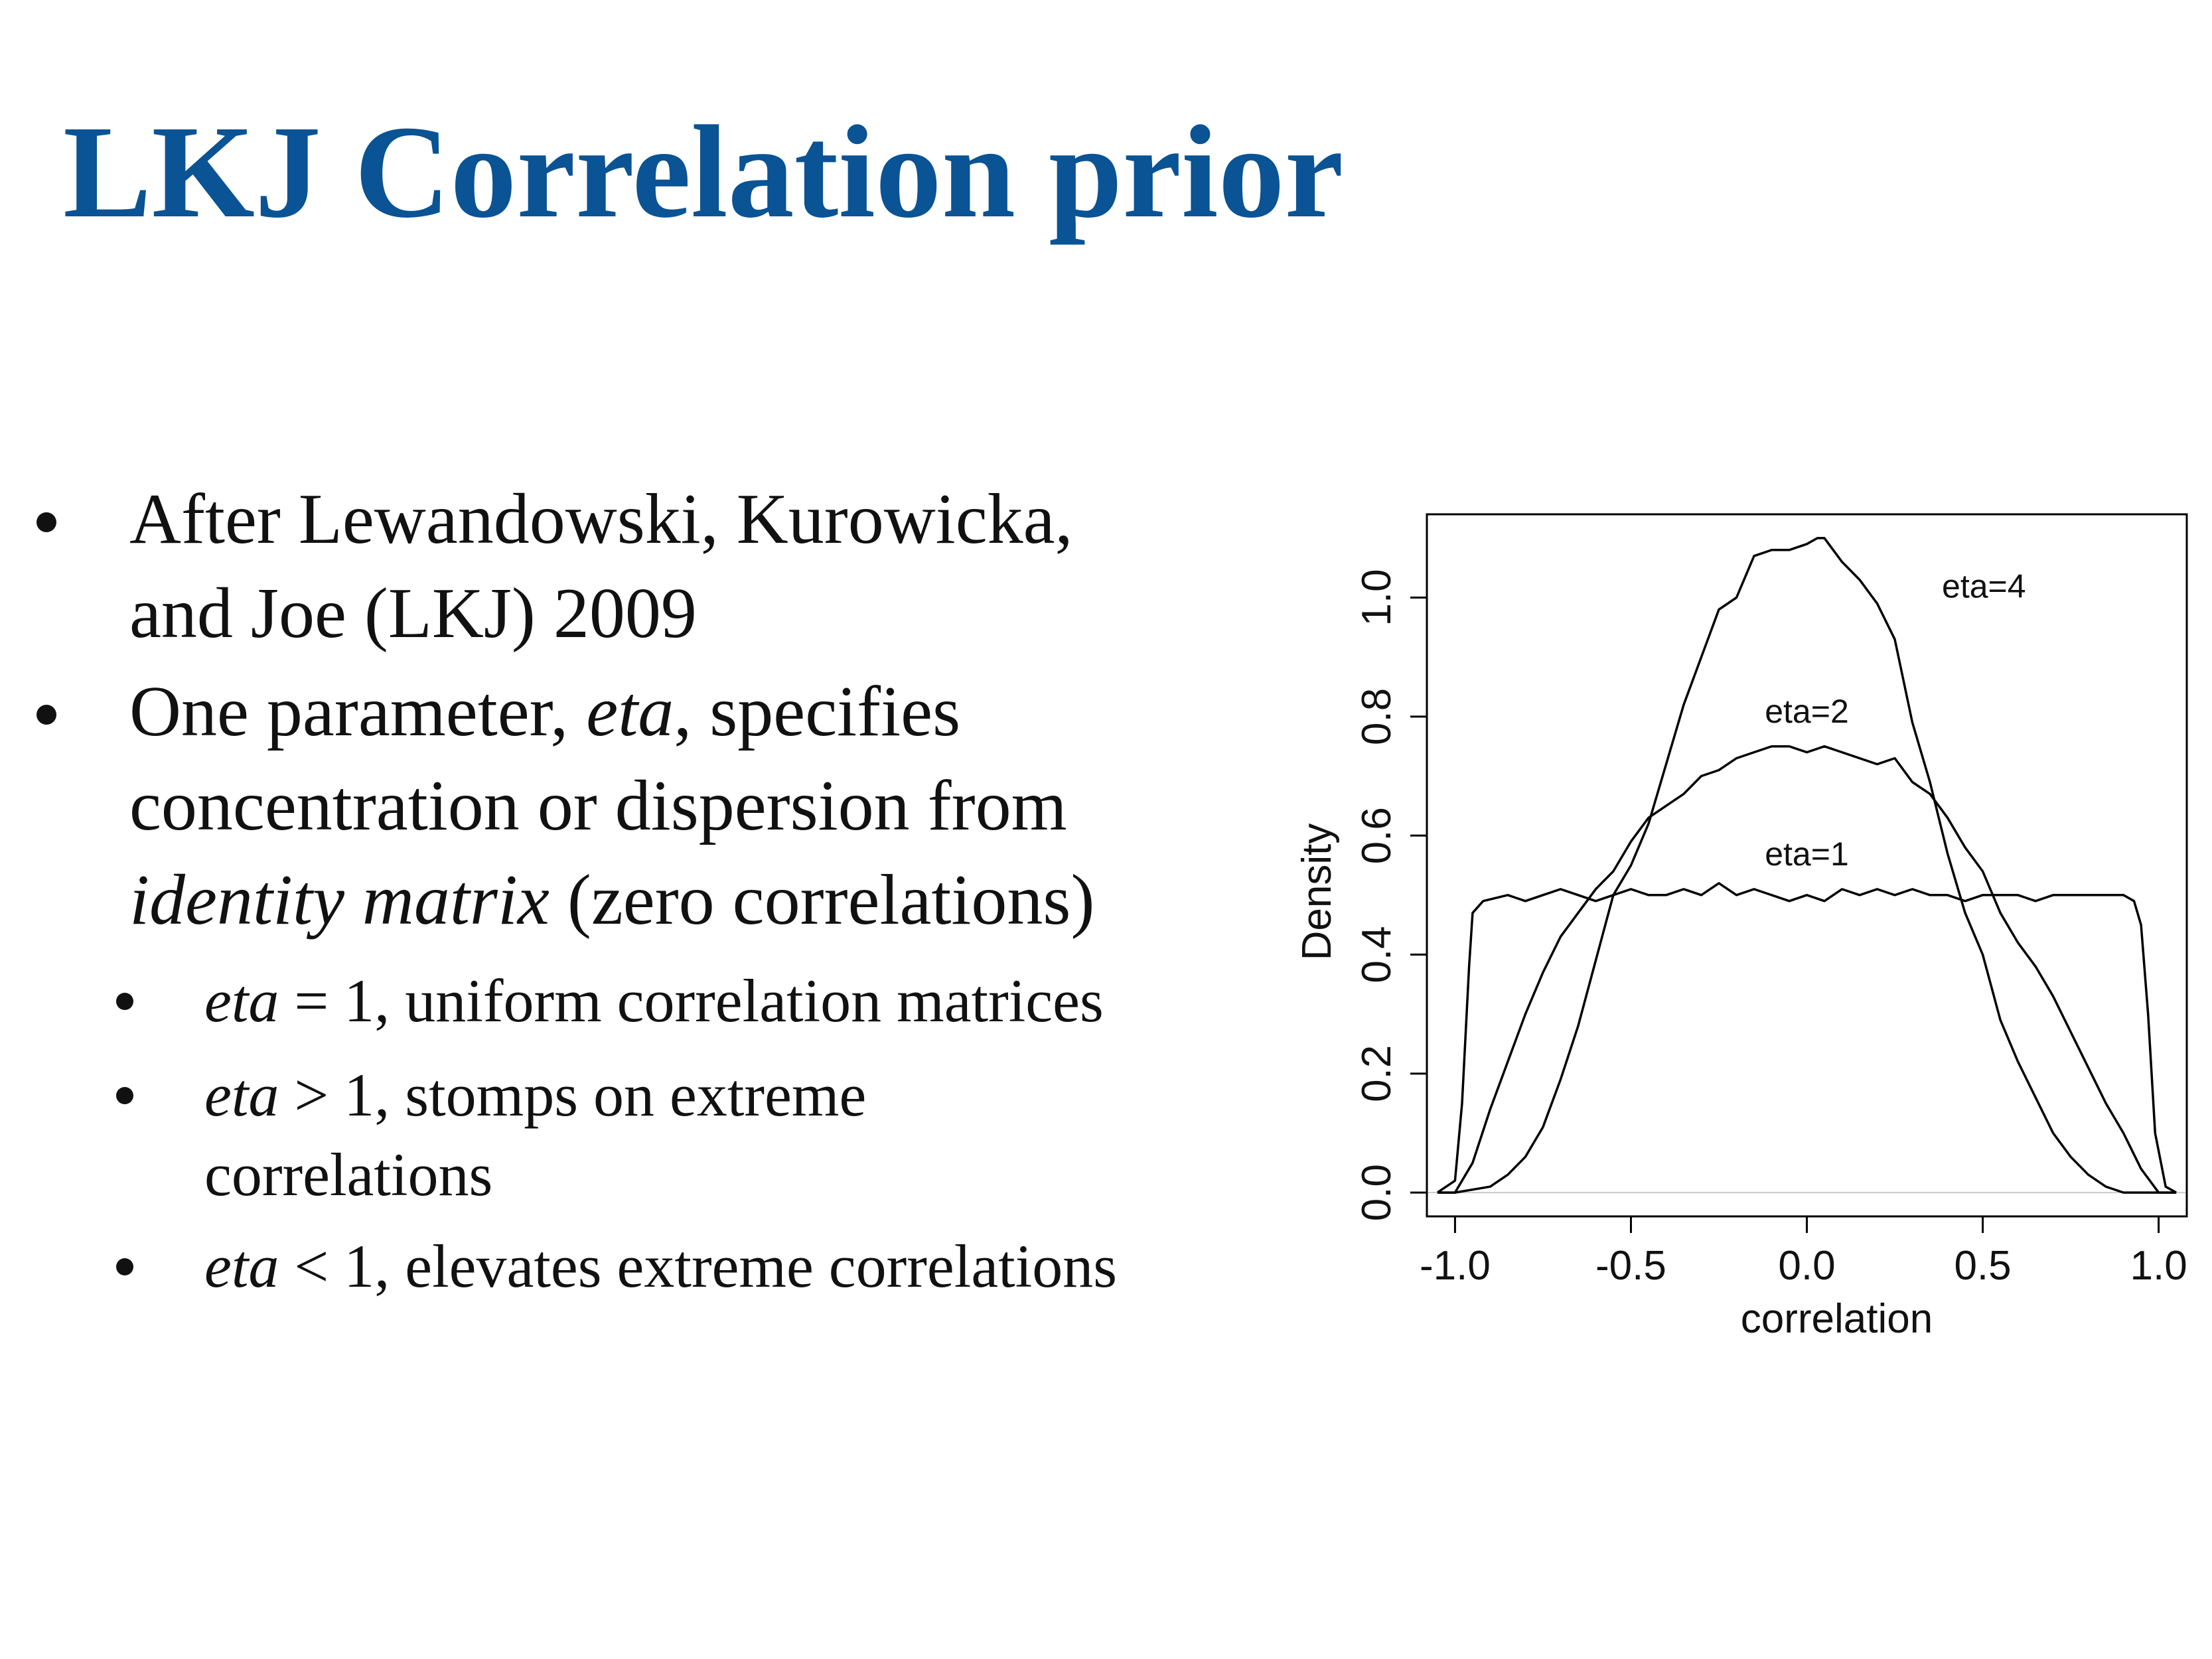 This screenshot has height=1659, width=2212. I want to click on x-tick-label: -1.0, so click(1455, 1266).